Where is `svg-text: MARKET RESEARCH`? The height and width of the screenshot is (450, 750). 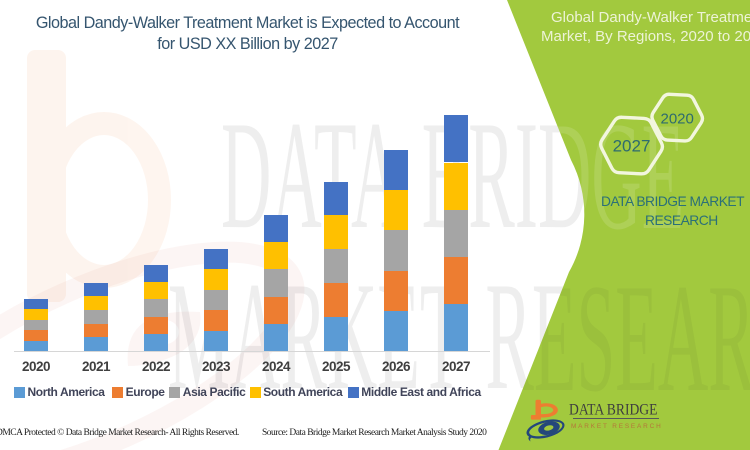 svg-text: MARKET RESEARCH is located at coordinates (617, 426).